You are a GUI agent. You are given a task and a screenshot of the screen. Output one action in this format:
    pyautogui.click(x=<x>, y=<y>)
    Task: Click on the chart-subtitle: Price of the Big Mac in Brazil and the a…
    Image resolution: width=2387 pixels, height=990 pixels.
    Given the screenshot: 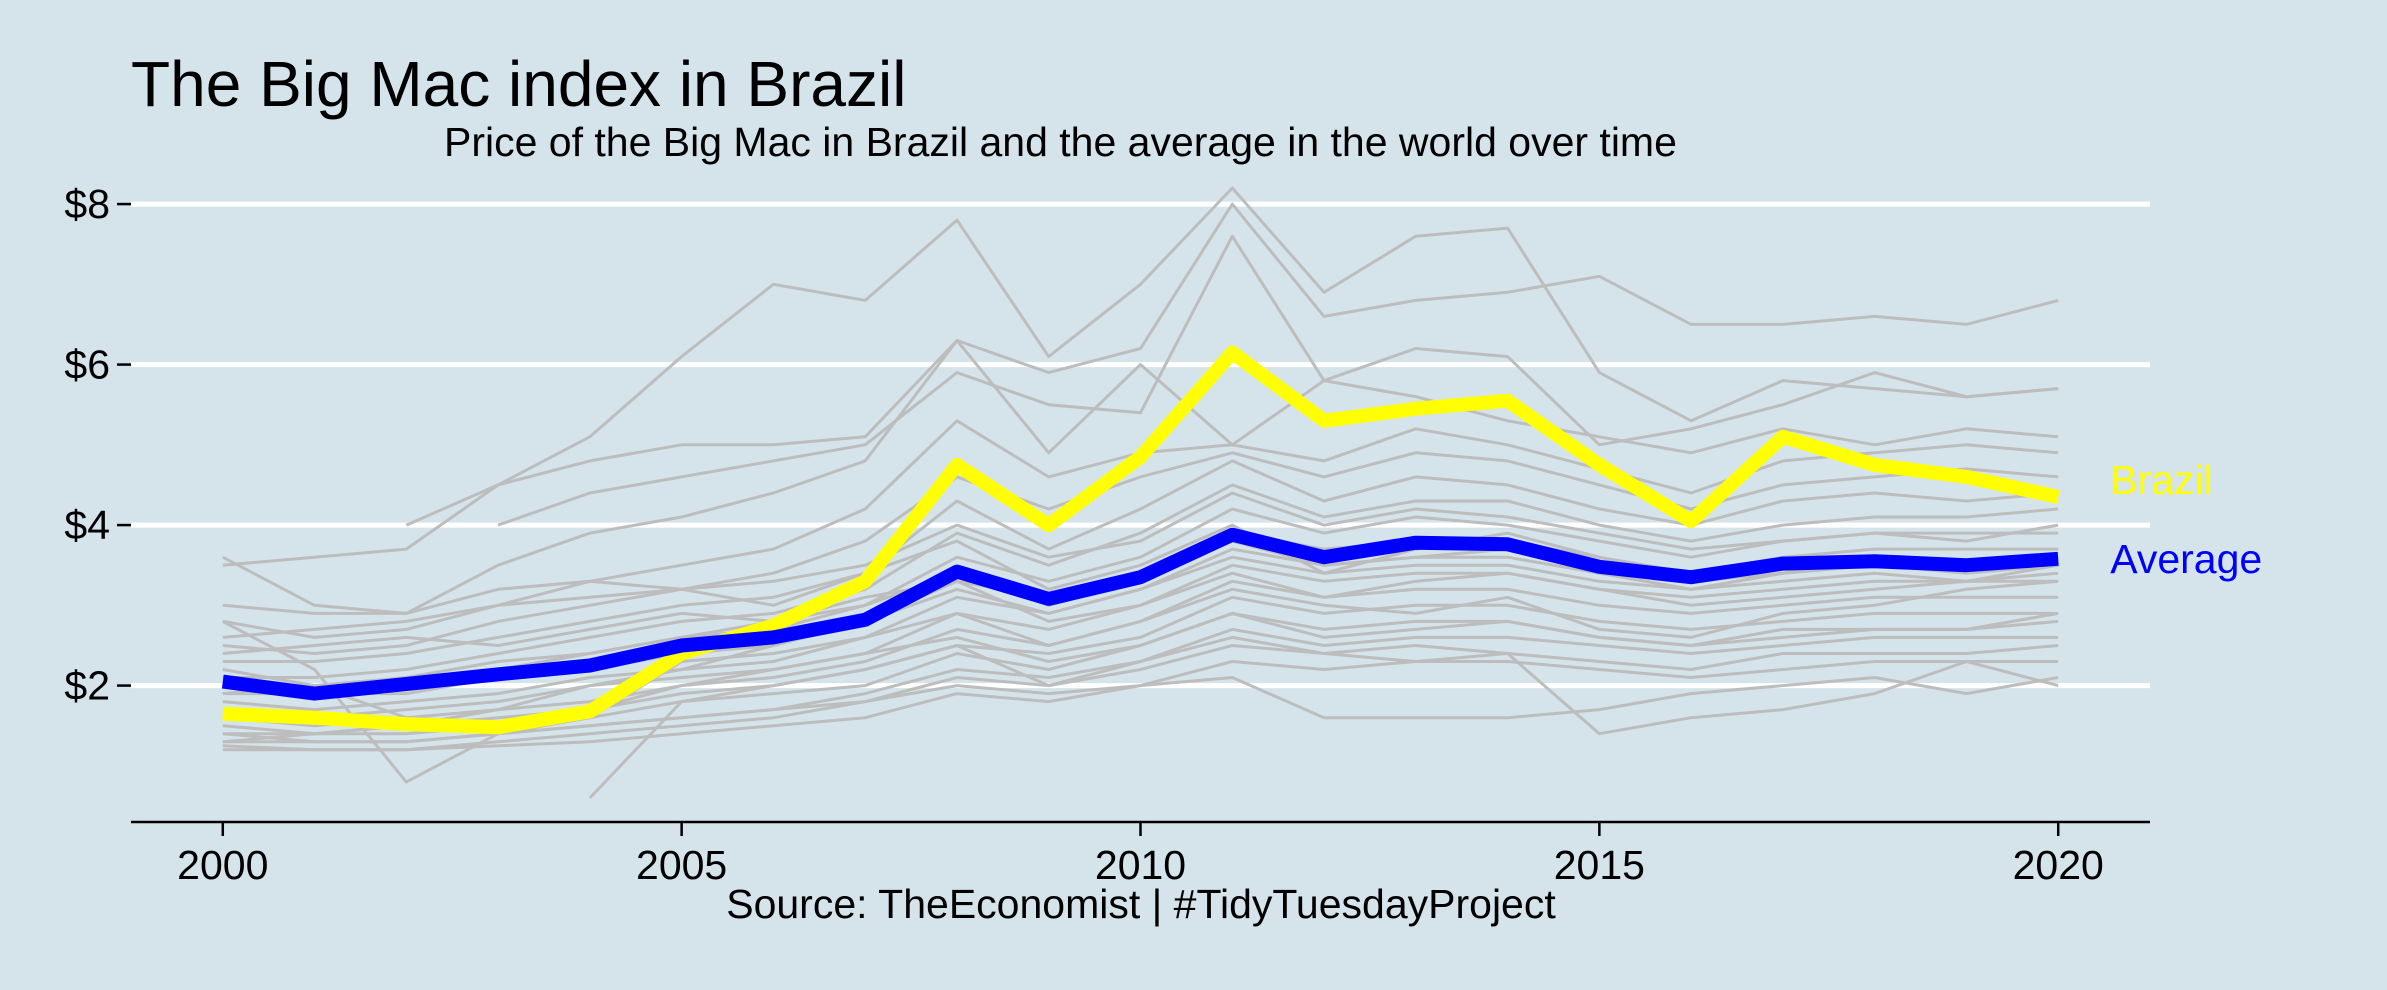 What is the action you would take?
    pyautogui.click(x=1060, y=142)
    